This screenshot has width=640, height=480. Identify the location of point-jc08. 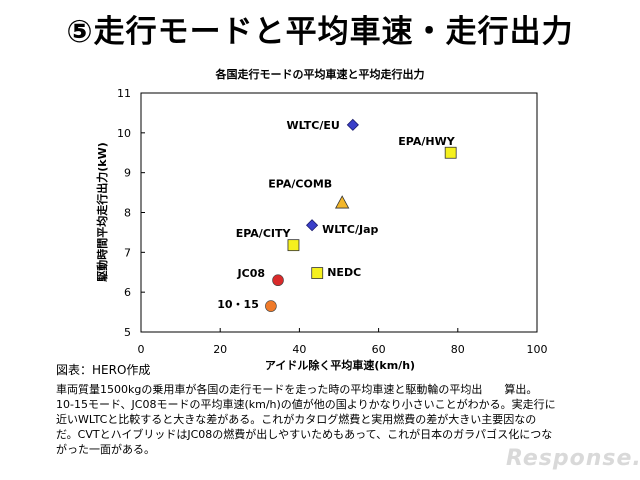
(278, 280).